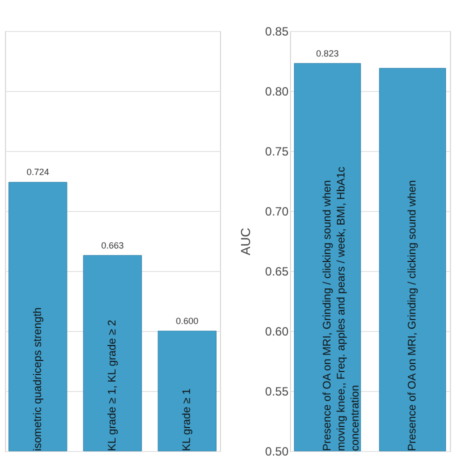 This screenshot has height=474, width=474. I want to click on category-label: isometric quadriceps strength, so click(38, 379).